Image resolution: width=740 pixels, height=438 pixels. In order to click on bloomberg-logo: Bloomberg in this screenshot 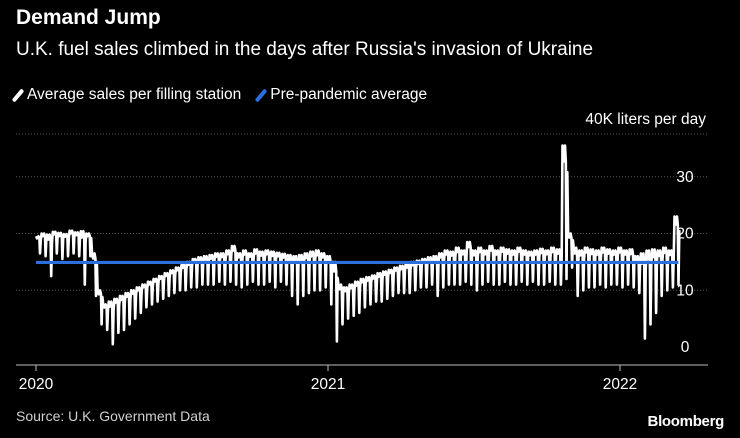, I will do `click(686, 421)`.